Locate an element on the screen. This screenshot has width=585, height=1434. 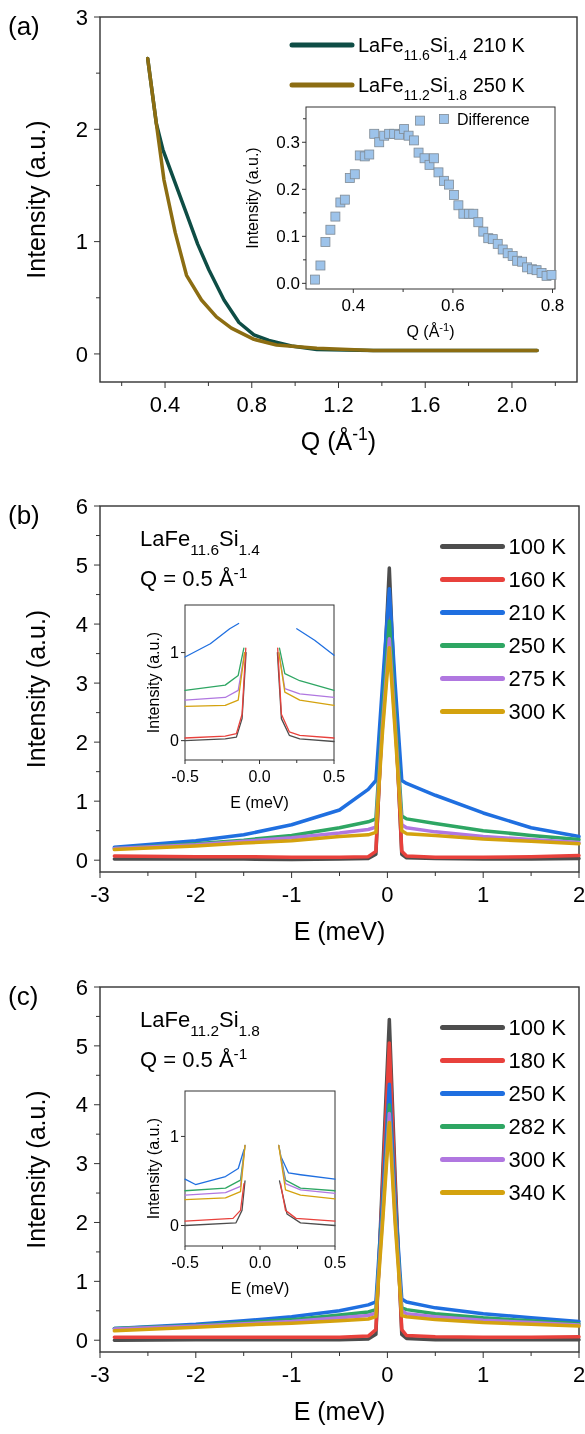
legend-label: 282 K is located at coordinates (537, 1127).